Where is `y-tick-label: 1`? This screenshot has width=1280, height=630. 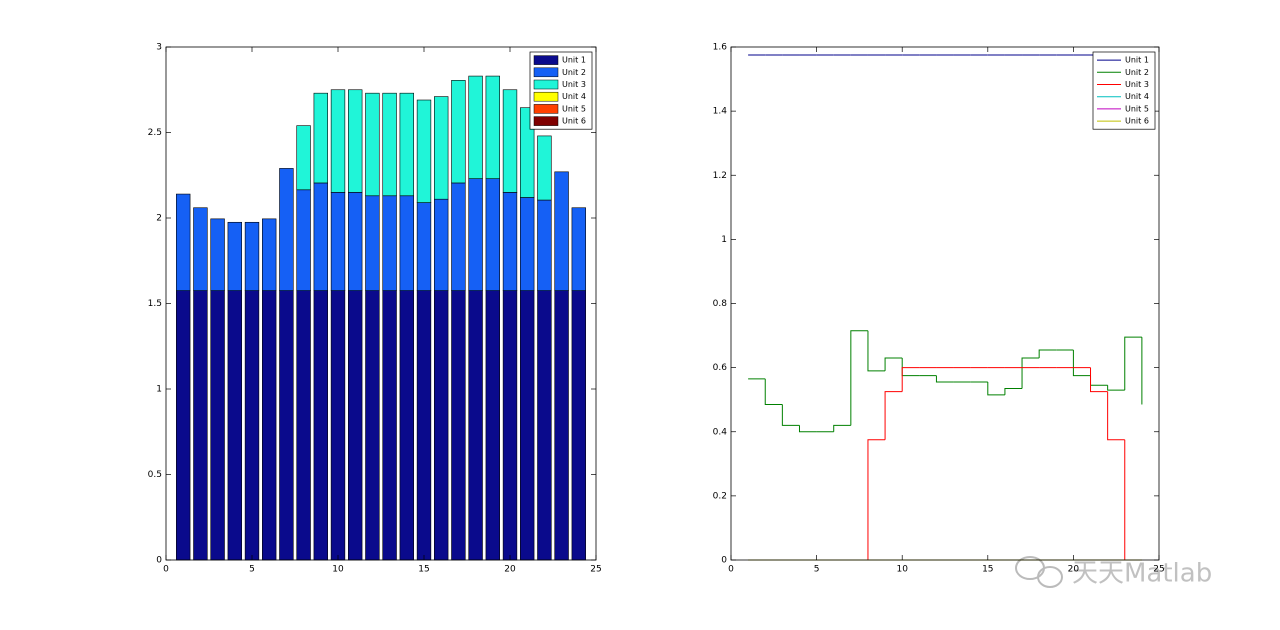 y-tick-label: 1 is located at coordinates (724, 240).